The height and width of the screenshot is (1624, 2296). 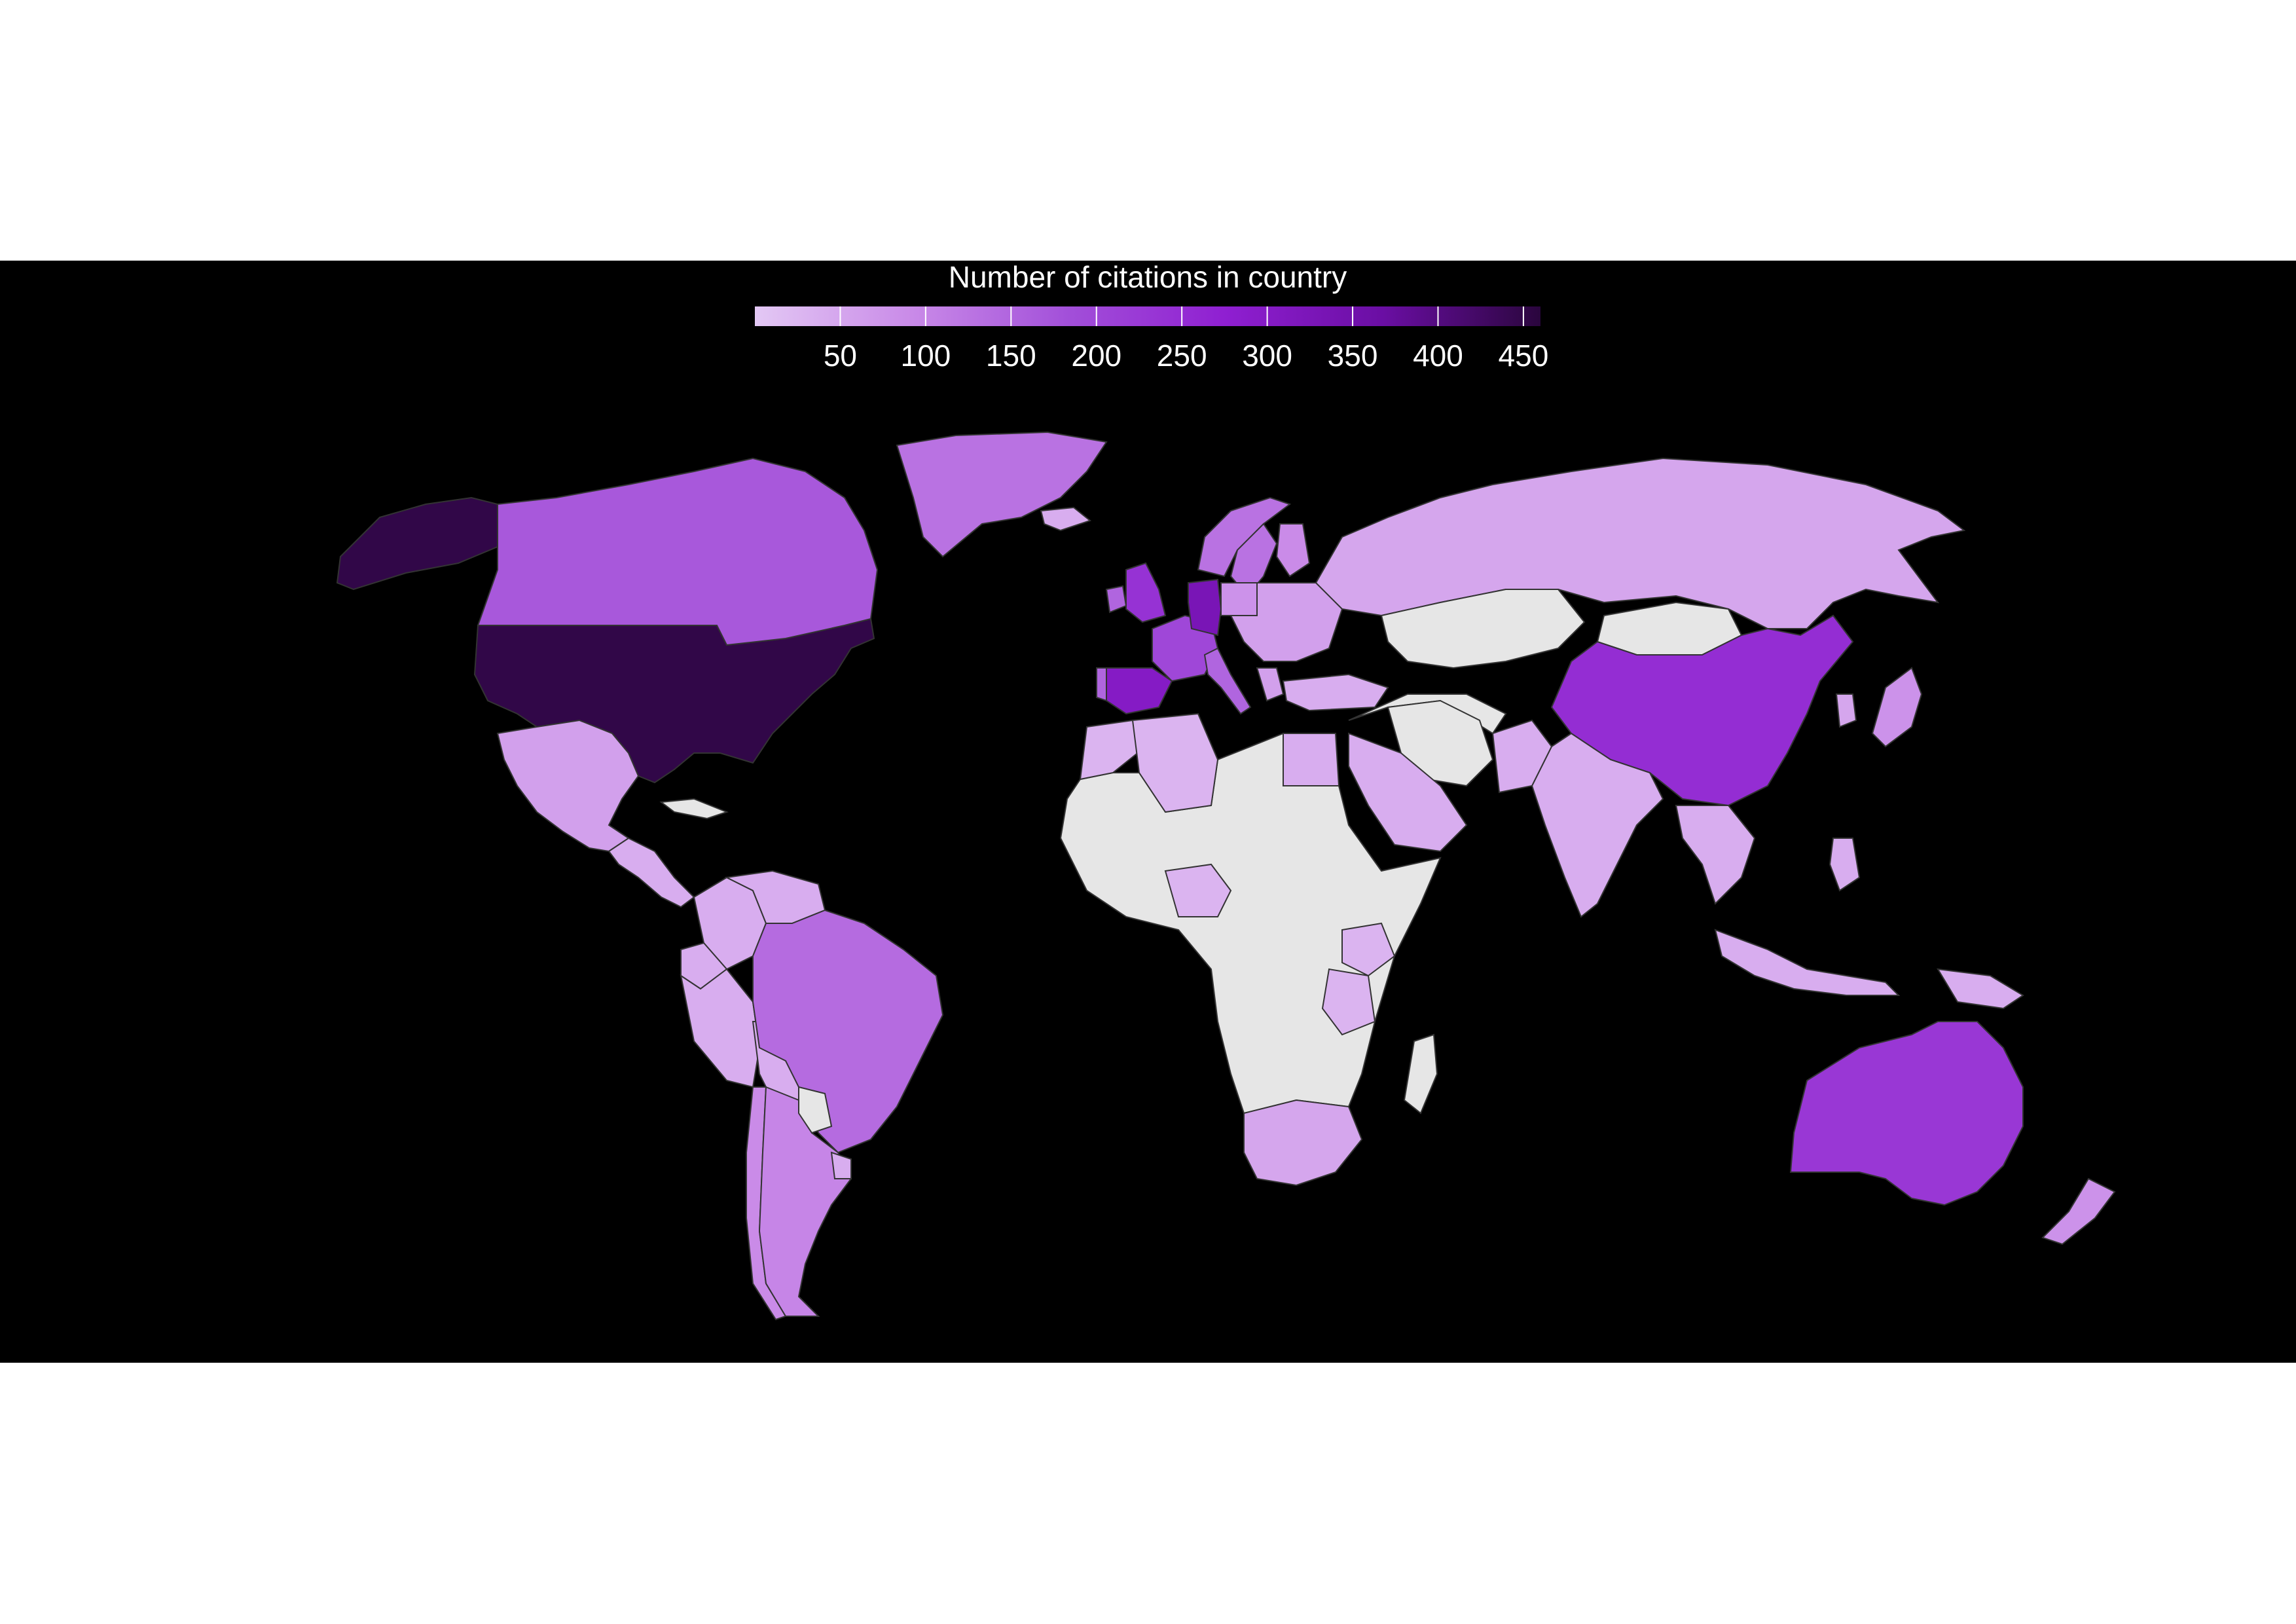 I want to click on country-uruguay, so click(x=841, y=1165).